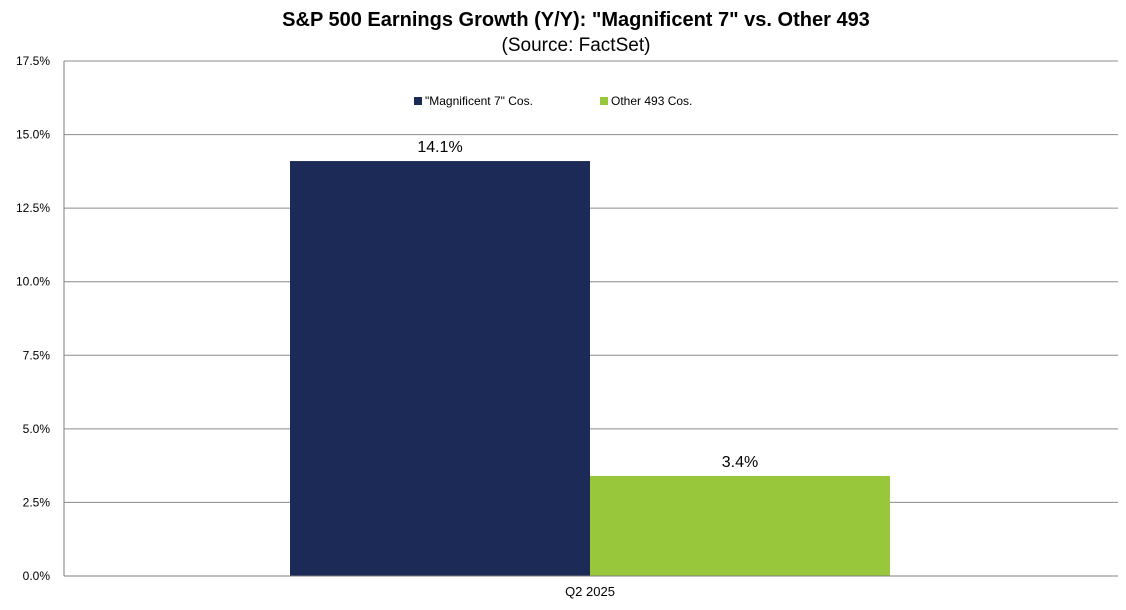 The image size is (1126, 610). I want to click on y-axis-ticks: 0.0% 2.5% 5.0% 7.5% 10.0% 12.5% 15.0% 17.5%, so click(33, 318).